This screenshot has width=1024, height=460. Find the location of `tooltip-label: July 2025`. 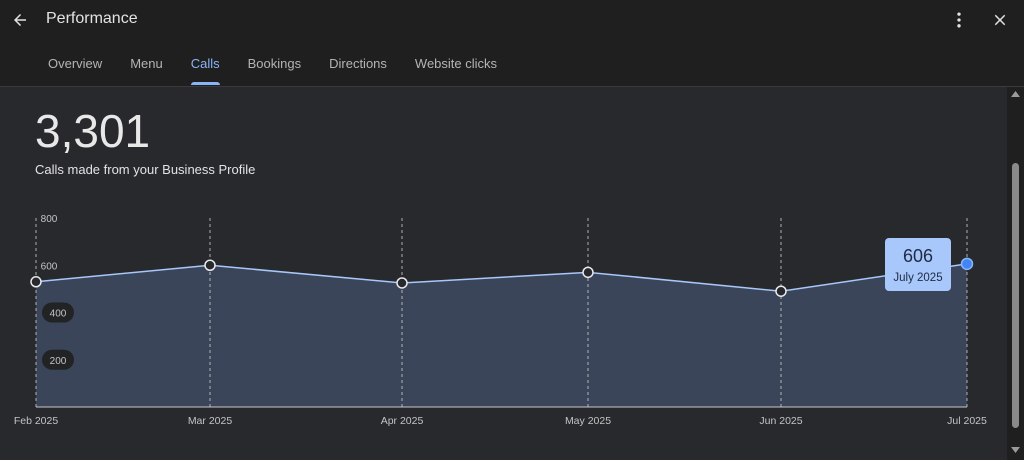

tooltip-label: July 2025 is located at coordinates (917, 278).